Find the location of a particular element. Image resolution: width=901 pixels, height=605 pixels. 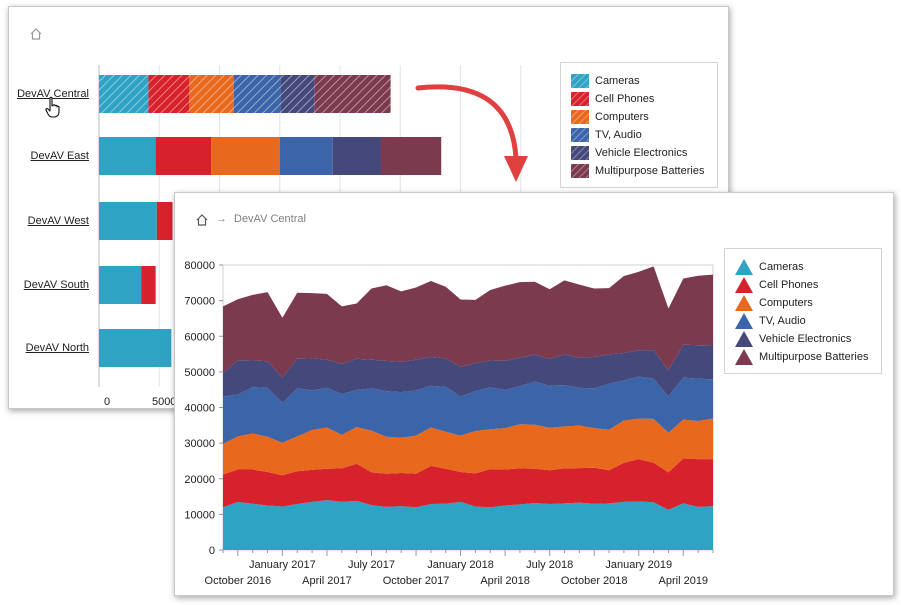

x-tick-label: October 2017 is located at coordinates (416, 581).